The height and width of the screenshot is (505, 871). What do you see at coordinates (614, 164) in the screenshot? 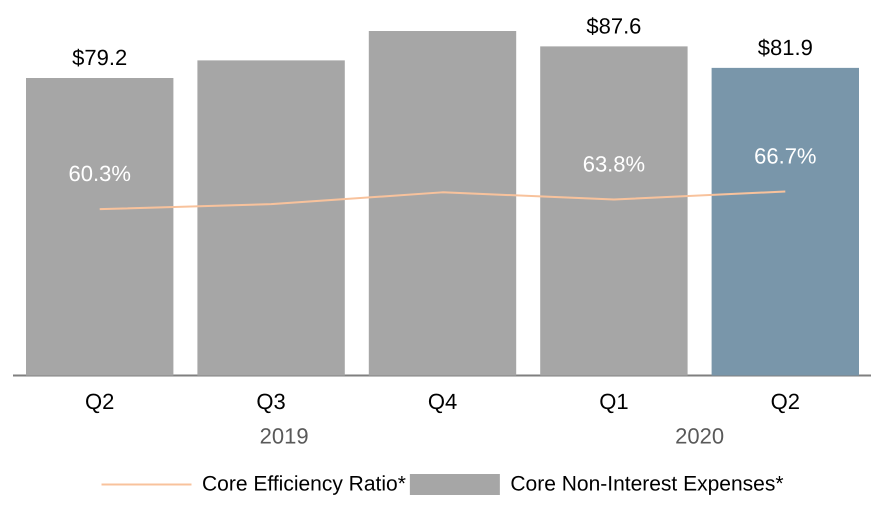
I see `data-label: 63.8%` at bounding box center [614, 164].